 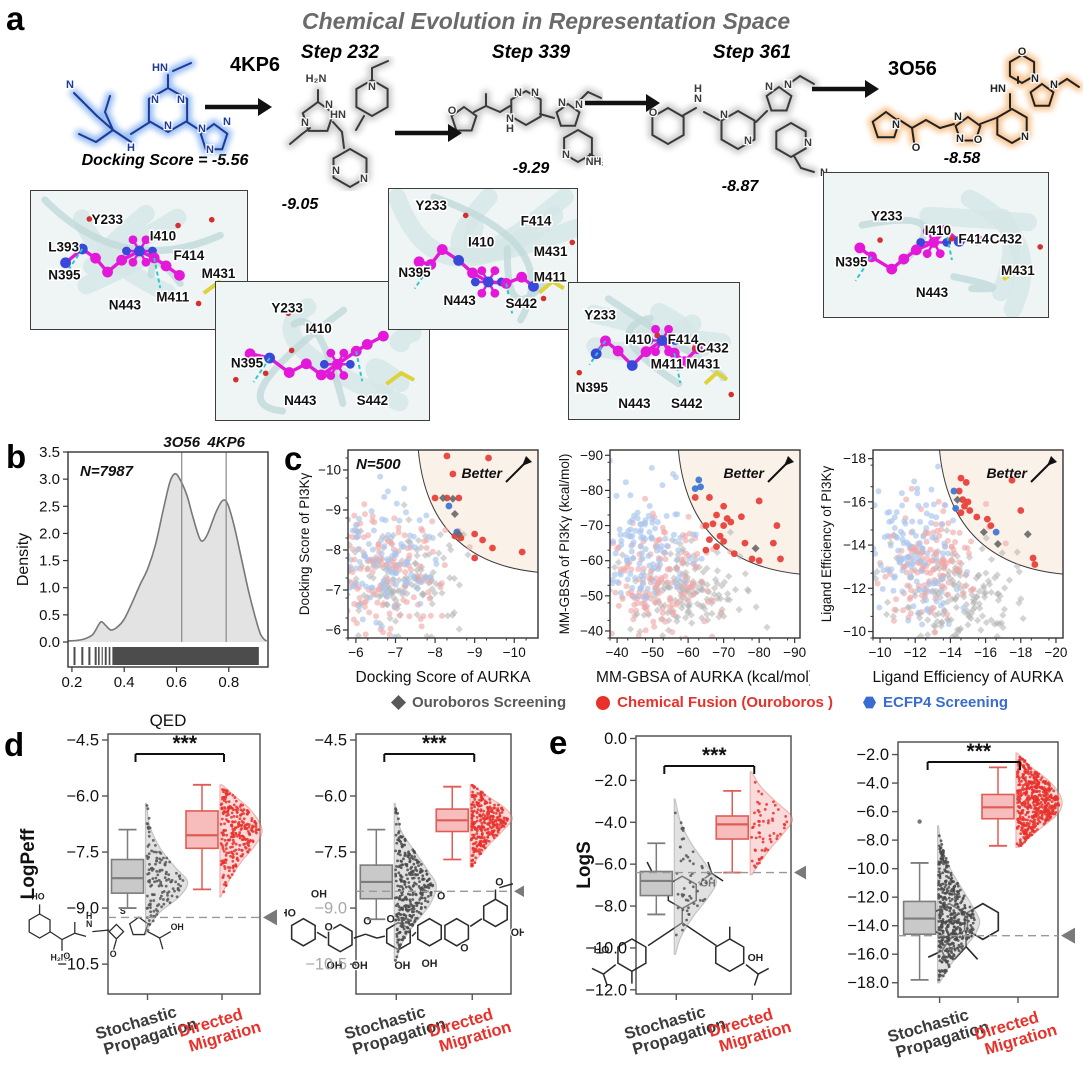 I want to click on svg-text: 3O56, so click(x=181, y=442).